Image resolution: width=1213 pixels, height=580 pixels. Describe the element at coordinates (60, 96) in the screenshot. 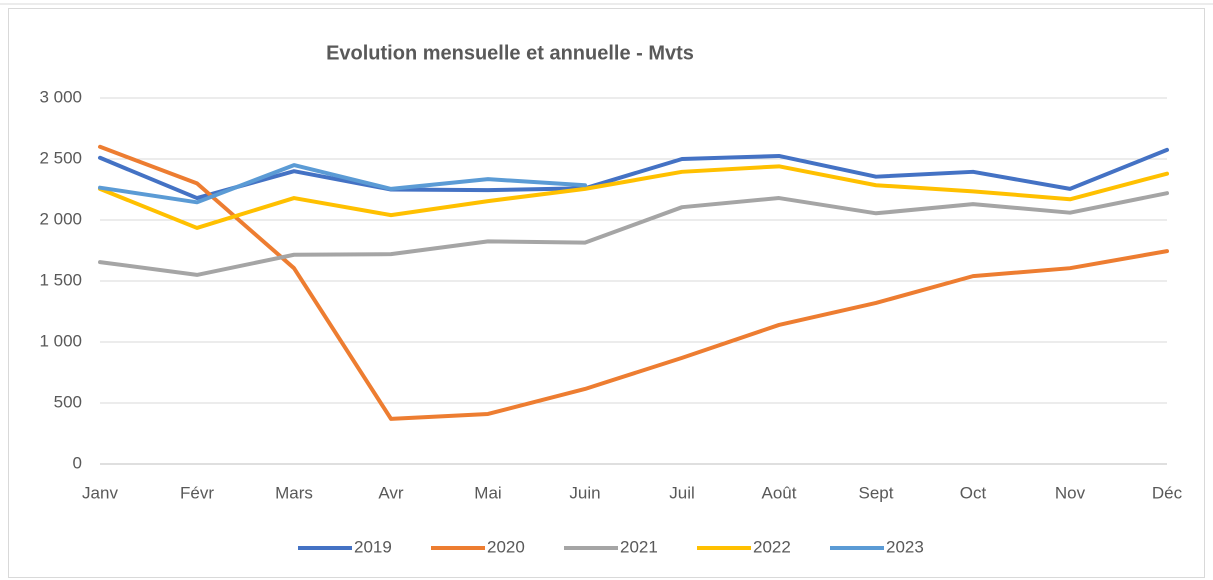

I see `y-tick-label: 3 000` at that location.